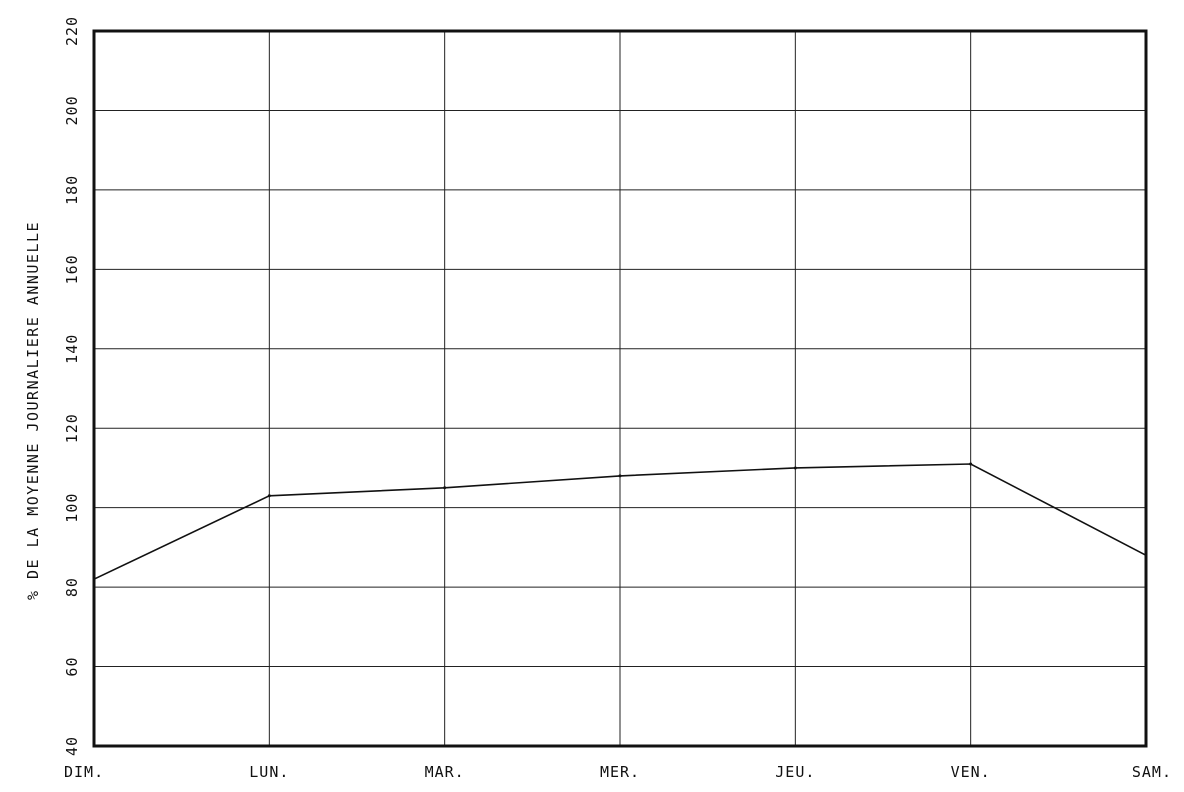 The height and width of the screenshot is (792, 1184). Describe the element at coordinates (72, 386) in the screenshot. I see `y-tick-labels: 40 60 80 100 120 140 160 180 200 220` at that location.